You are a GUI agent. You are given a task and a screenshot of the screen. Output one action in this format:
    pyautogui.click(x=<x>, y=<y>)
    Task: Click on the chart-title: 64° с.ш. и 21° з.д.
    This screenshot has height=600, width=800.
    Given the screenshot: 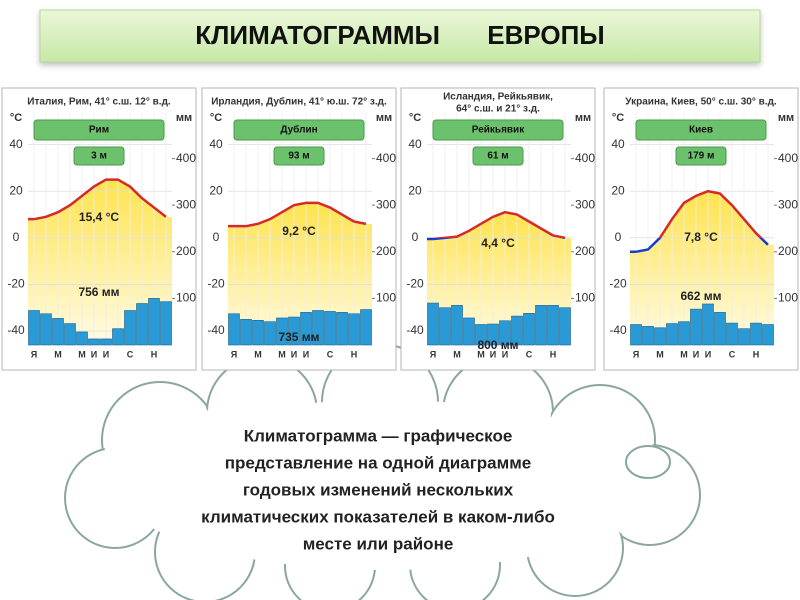 What is the action you would take?
    pyautogui.click(x=498, y=109)
    